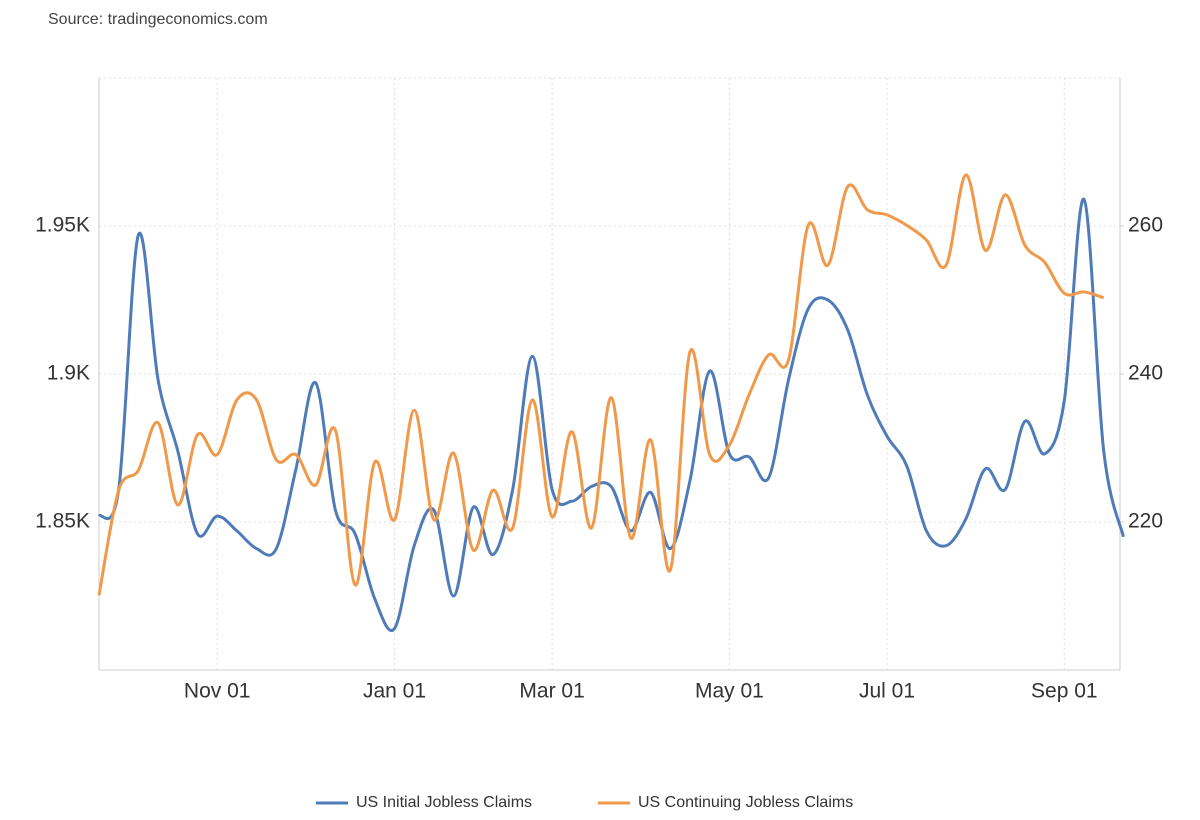 This screenshot has height=820, width=1200. What do you see at coordinates (158, 19) in the screenshot?
I see `source-note: Source: tradingeconomics.com` at bounding box center [158, 19].